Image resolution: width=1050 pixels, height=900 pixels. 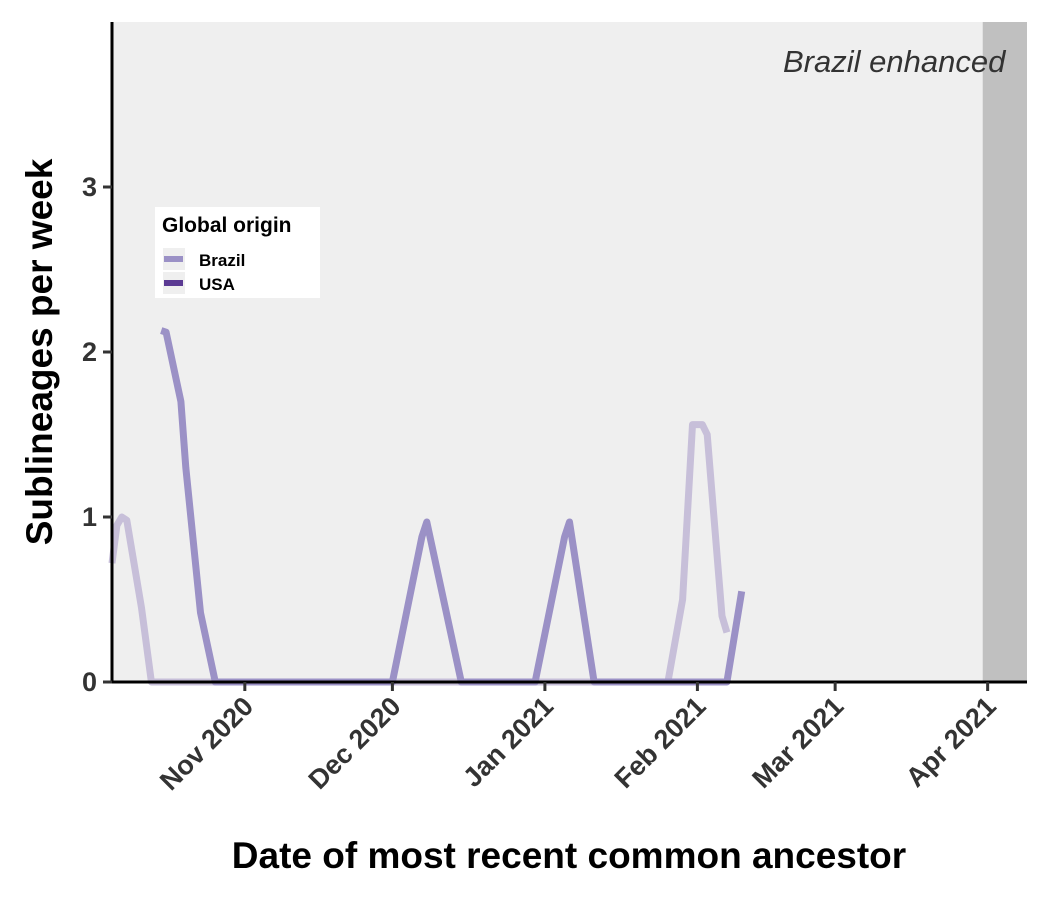 I want to click on x-tick-label: Feb 2021, so click(x=660, y=742).